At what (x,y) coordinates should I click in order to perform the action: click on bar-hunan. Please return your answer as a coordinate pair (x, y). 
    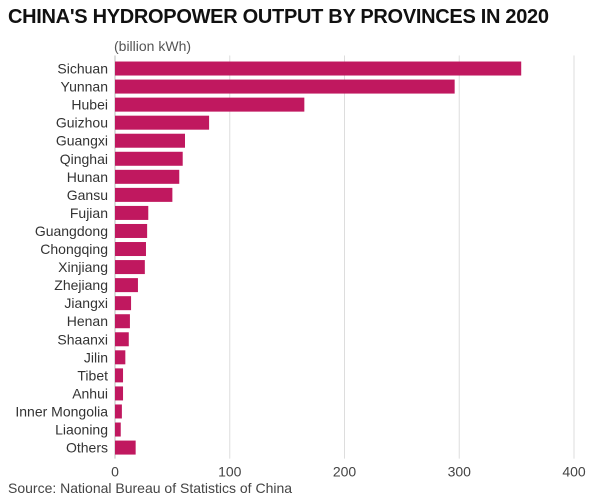
    Looking at the image, I should click on (147, 176).